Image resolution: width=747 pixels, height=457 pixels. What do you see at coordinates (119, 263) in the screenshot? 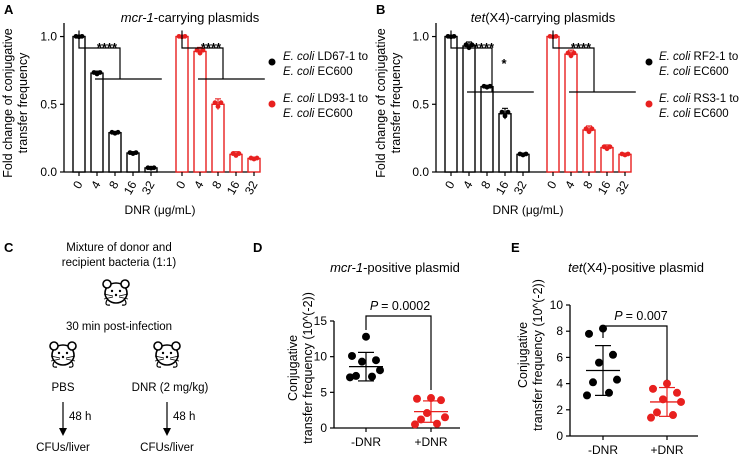
I see `diagram-line2: recipient bacteria (1:1)` at bounding box center [119, 263].